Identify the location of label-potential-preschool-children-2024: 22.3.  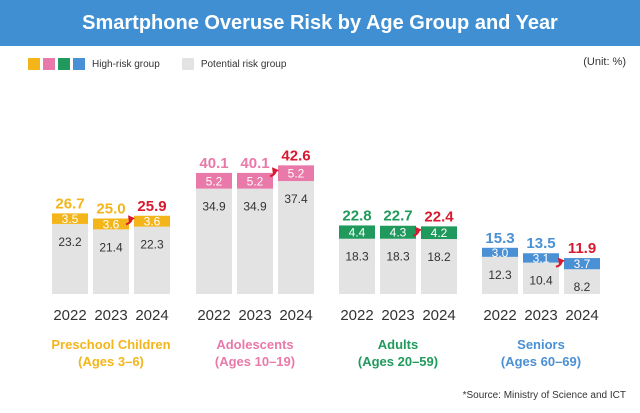
(152, 245).